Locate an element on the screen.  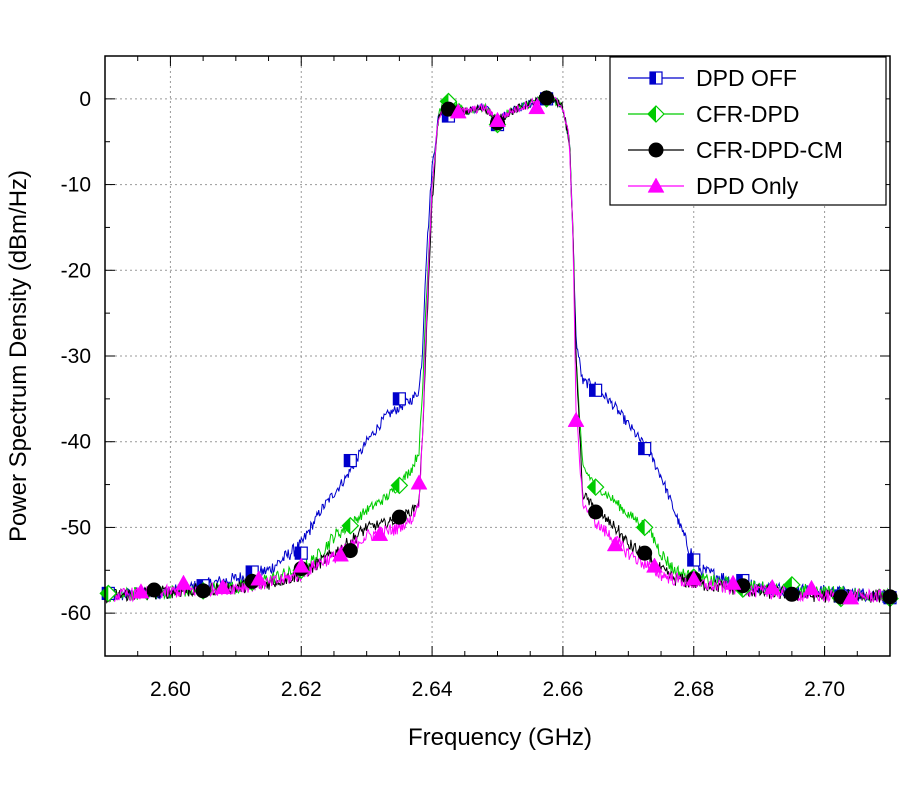
legend-item-dpd-only: DPD Only is located at coordinates (713, 186).